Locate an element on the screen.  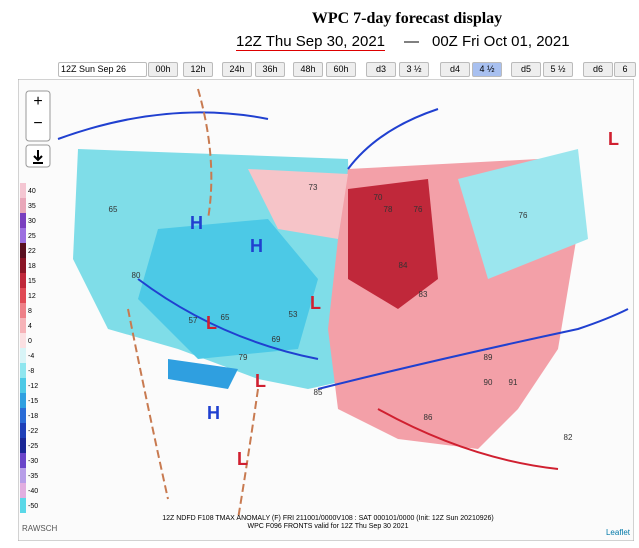
time-button: 6 is located at coordinates (625, 69).